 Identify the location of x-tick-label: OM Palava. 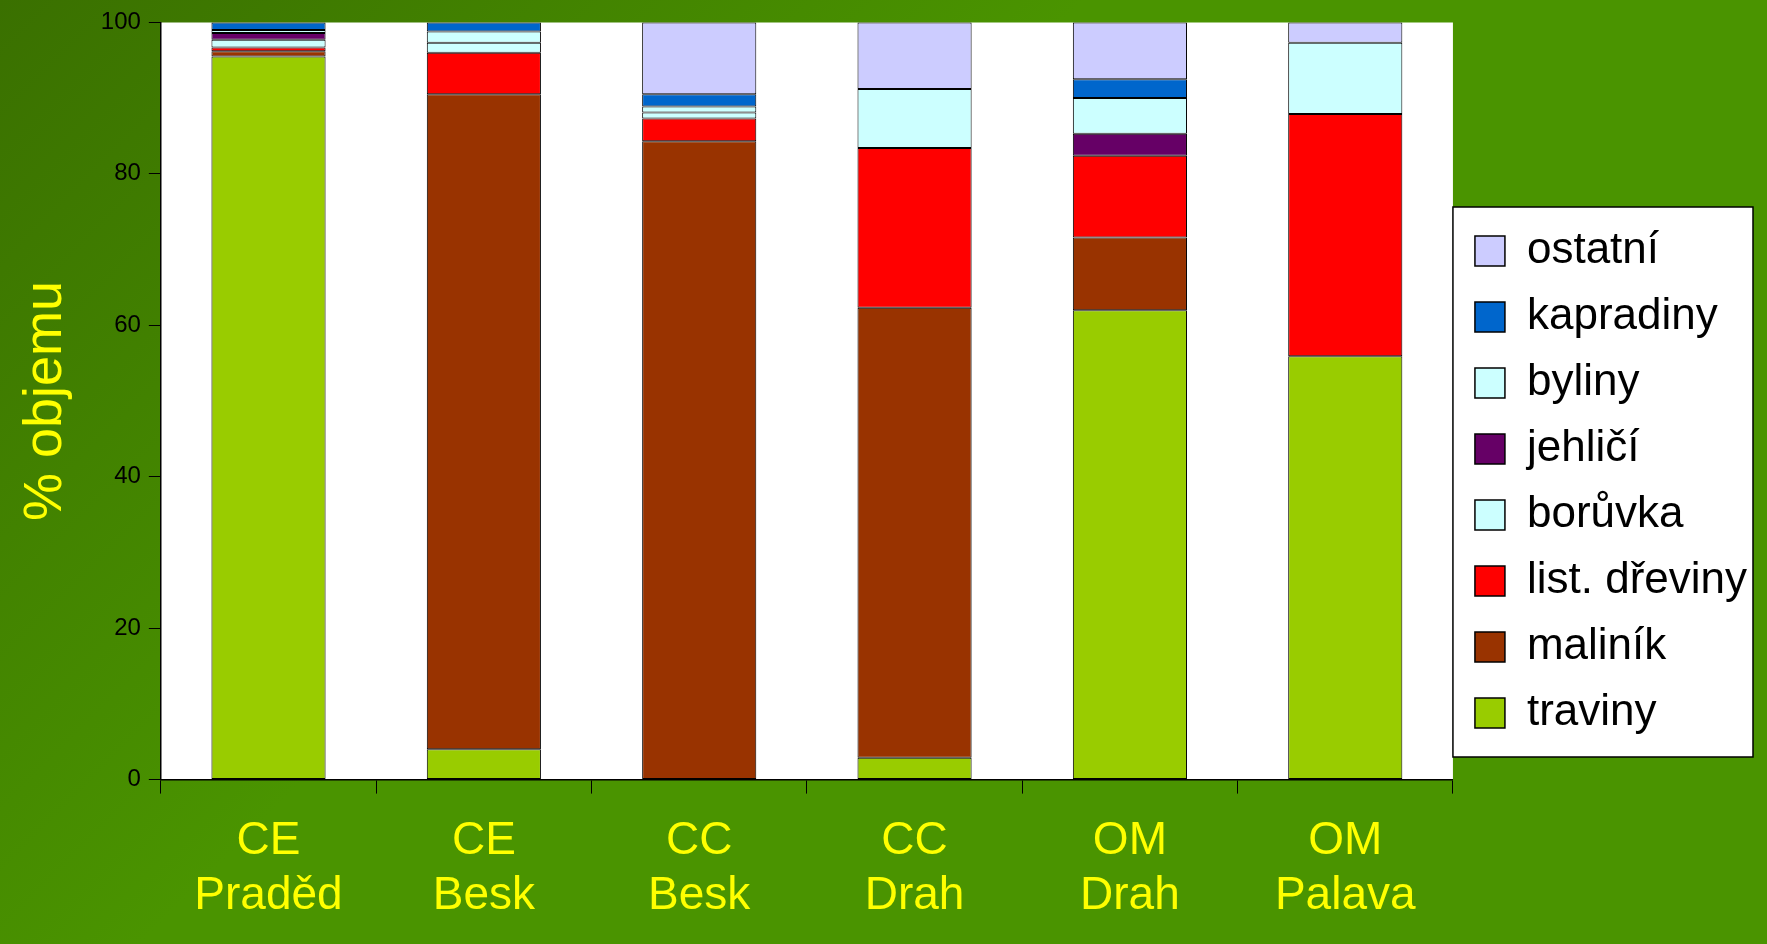
(1345, 865).